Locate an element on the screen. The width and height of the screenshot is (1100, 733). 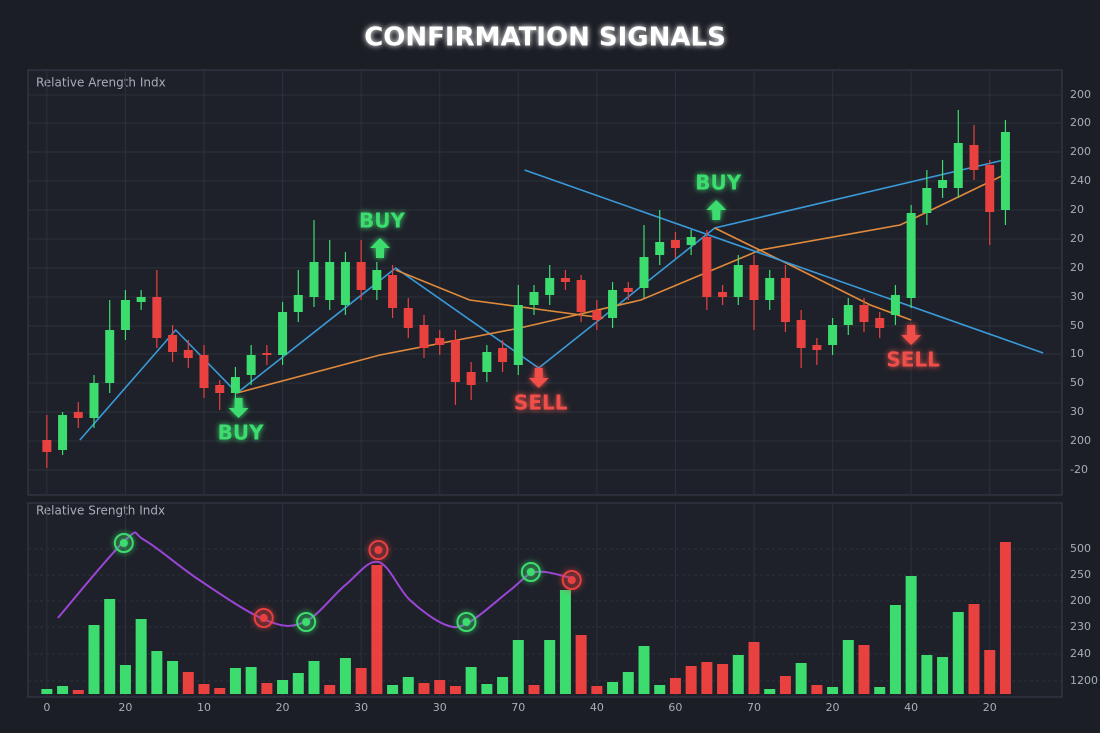
x-tick-label: 30 is located at coordinates (361, 707).